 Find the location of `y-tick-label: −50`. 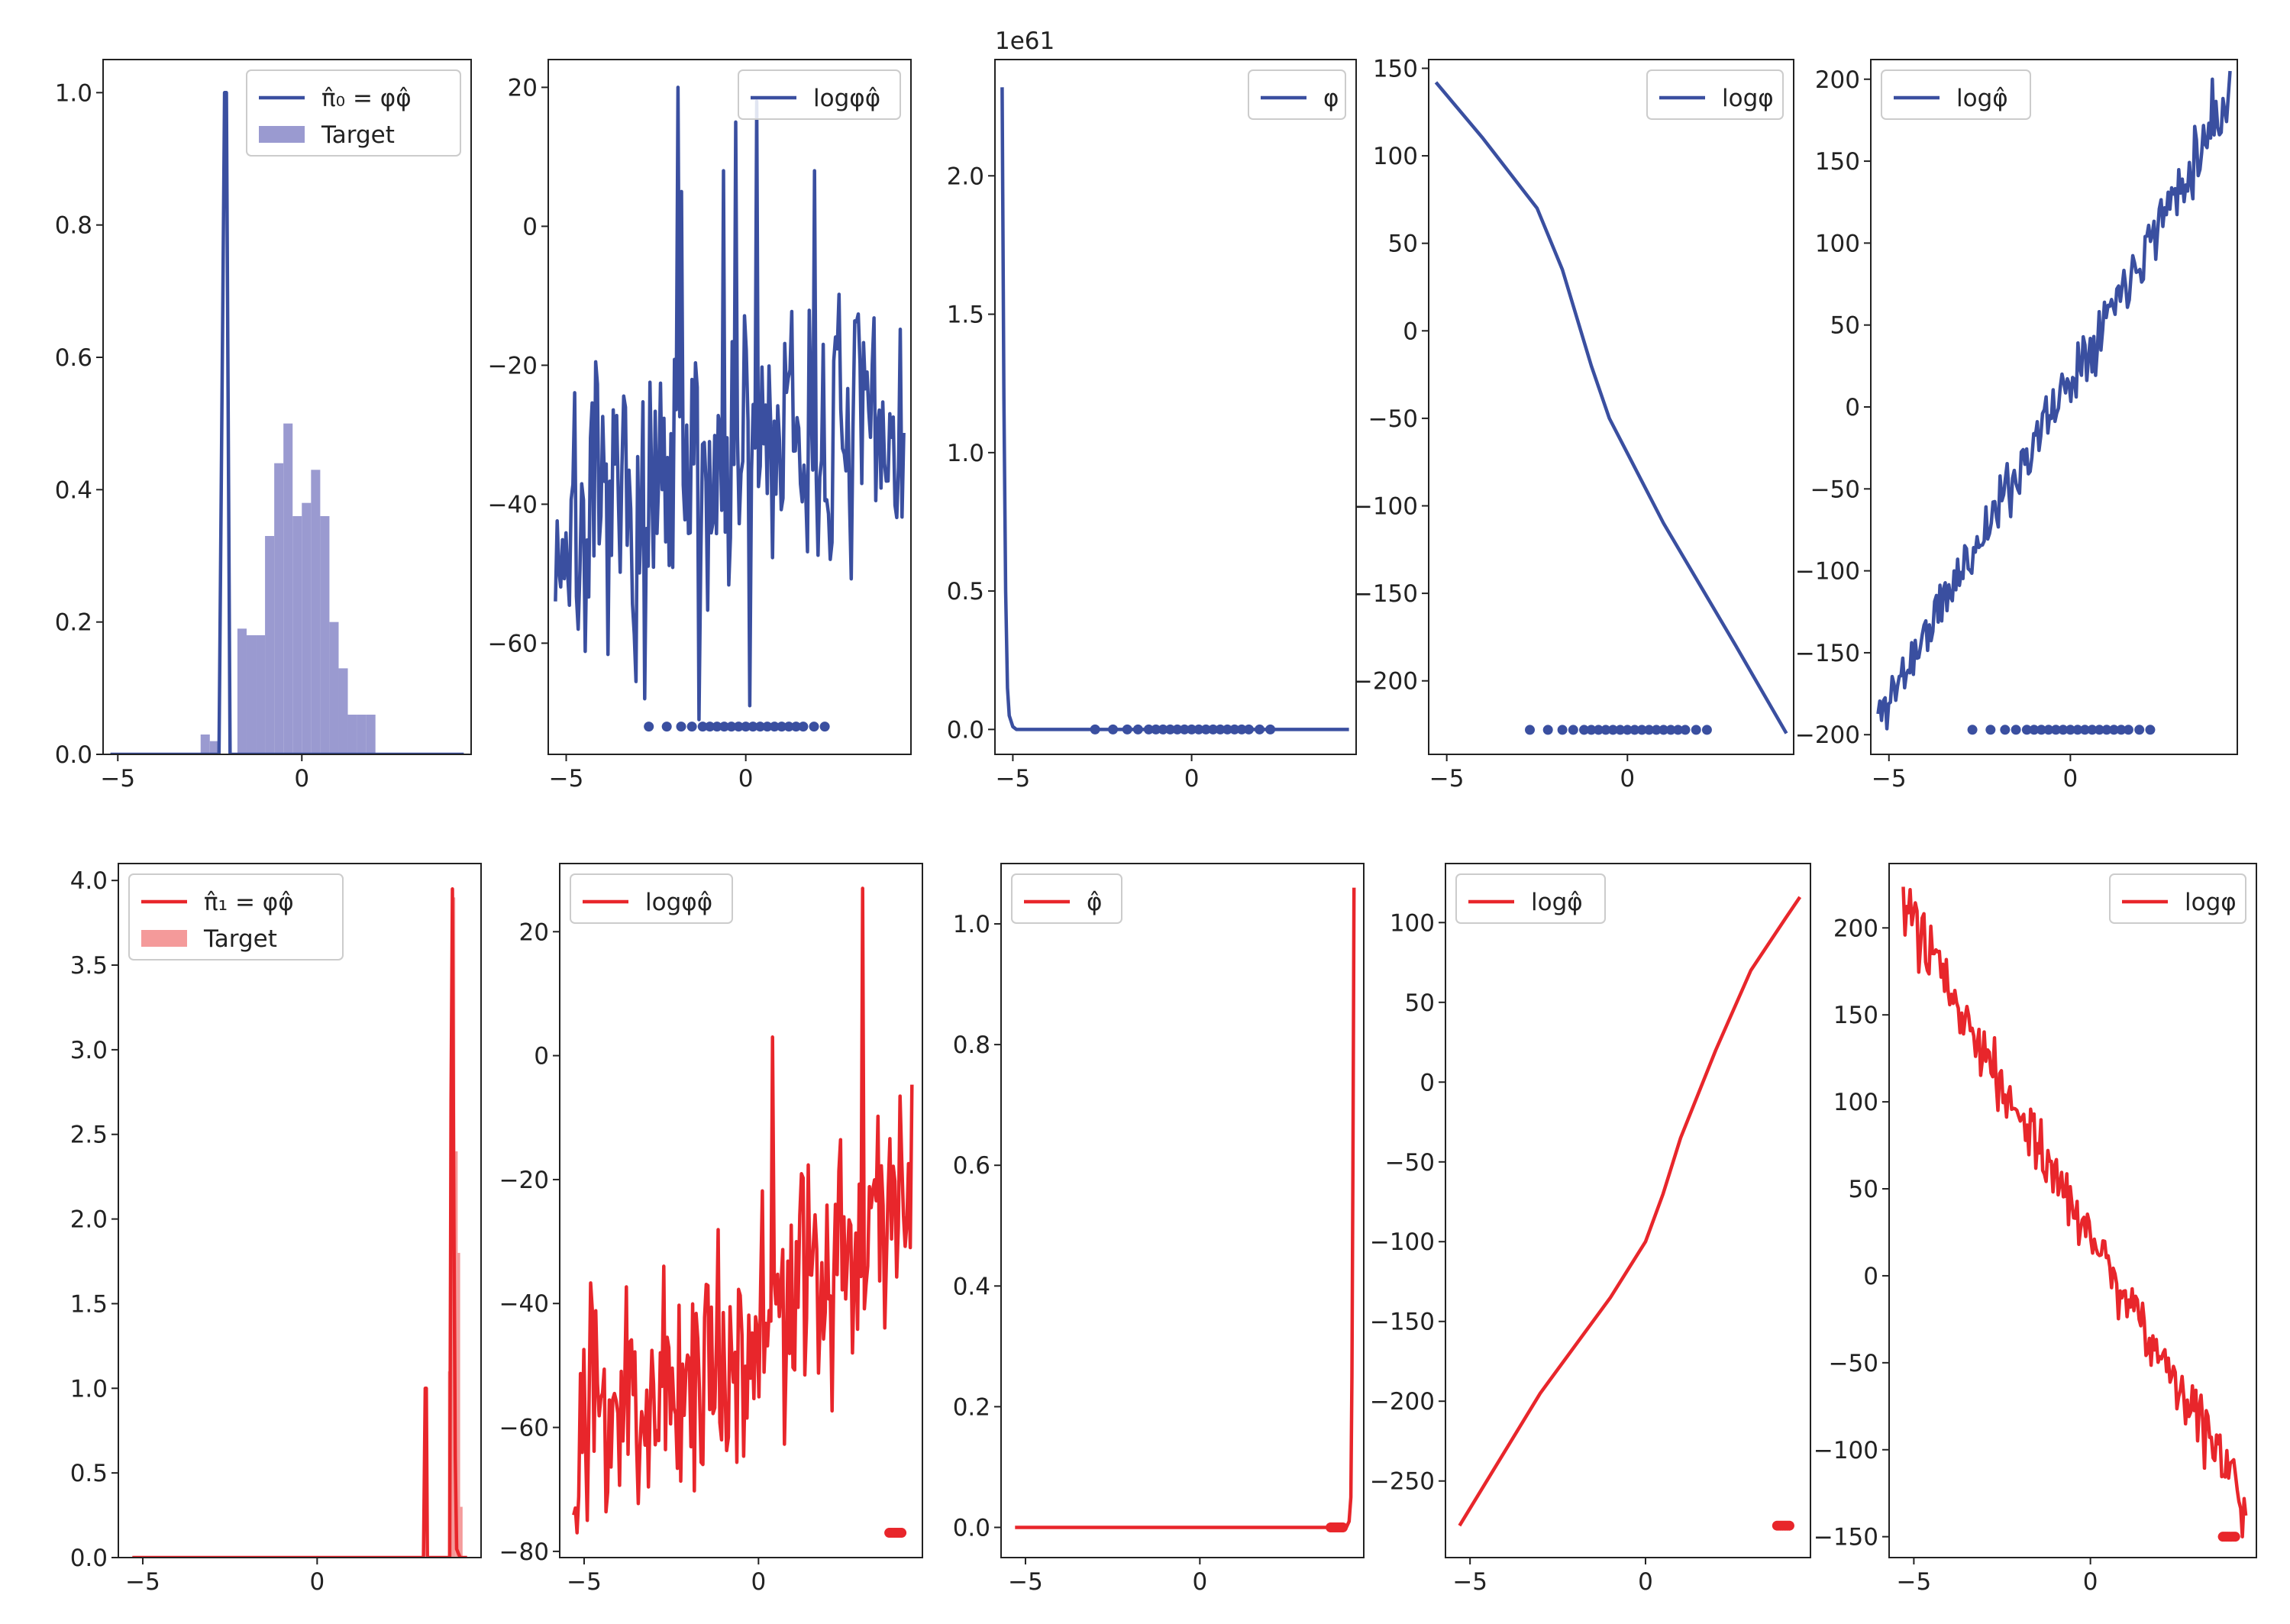

y-tick-label: −50 is located at coordinates (1393, 419).